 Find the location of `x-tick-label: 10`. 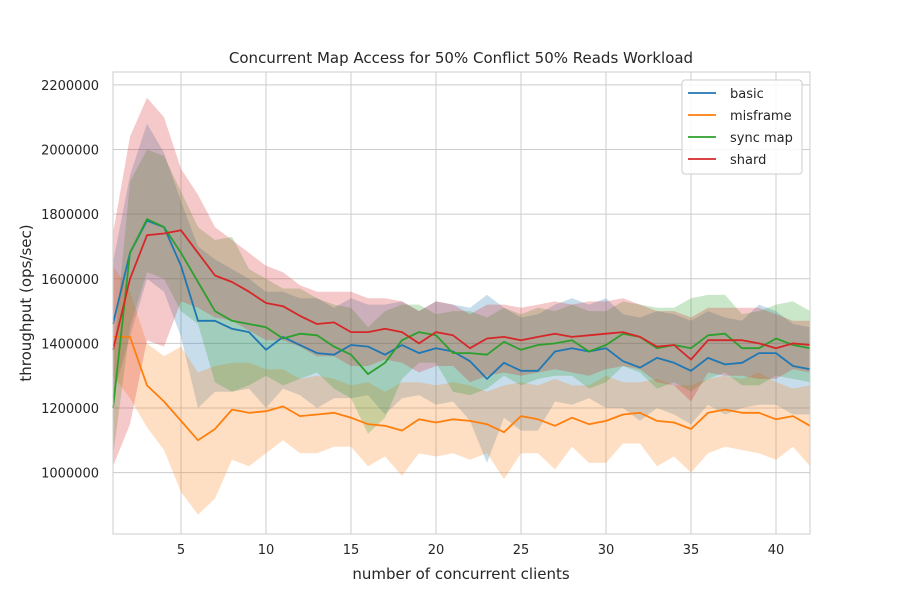

x-tick-label: 10 is located at coordinates (266, 550).